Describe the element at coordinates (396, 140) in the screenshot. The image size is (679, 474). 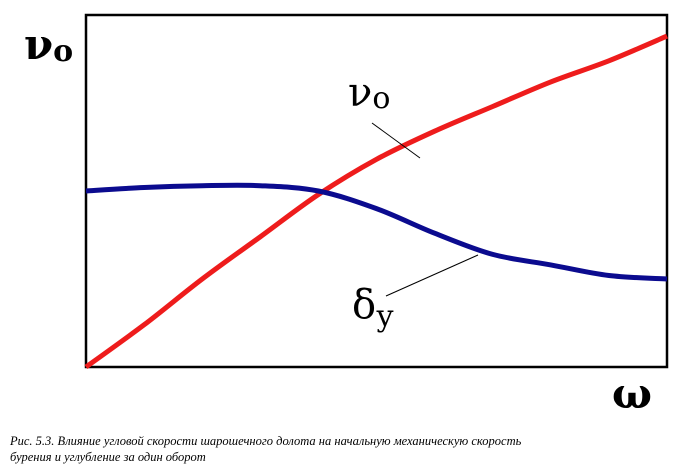
I see `red-curve-leader` at that location.